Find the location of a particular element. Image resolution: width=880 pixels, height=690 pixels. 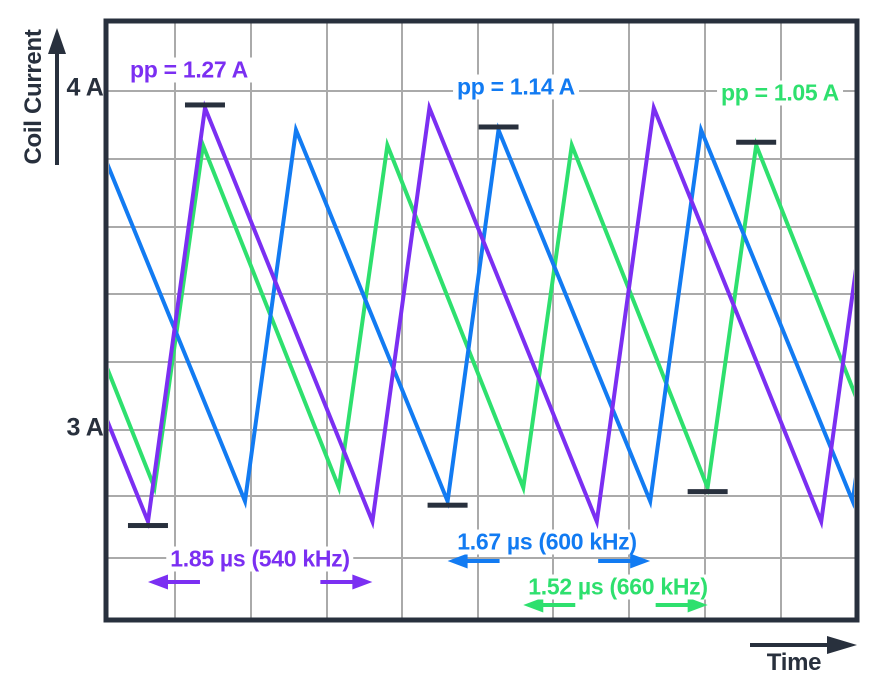

y-tick-label-4a: 4 A is located at coordinates (85, 87).